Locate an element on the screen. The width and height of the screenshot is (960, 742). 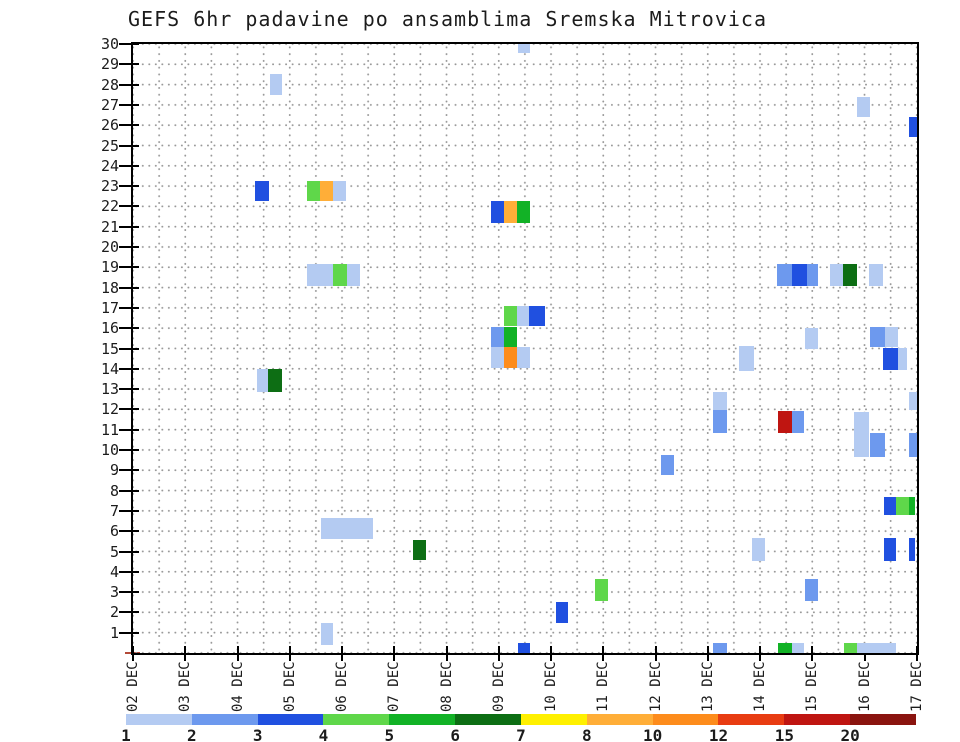
x-date-label: 12 DEC is located at coordinates (655, 686).